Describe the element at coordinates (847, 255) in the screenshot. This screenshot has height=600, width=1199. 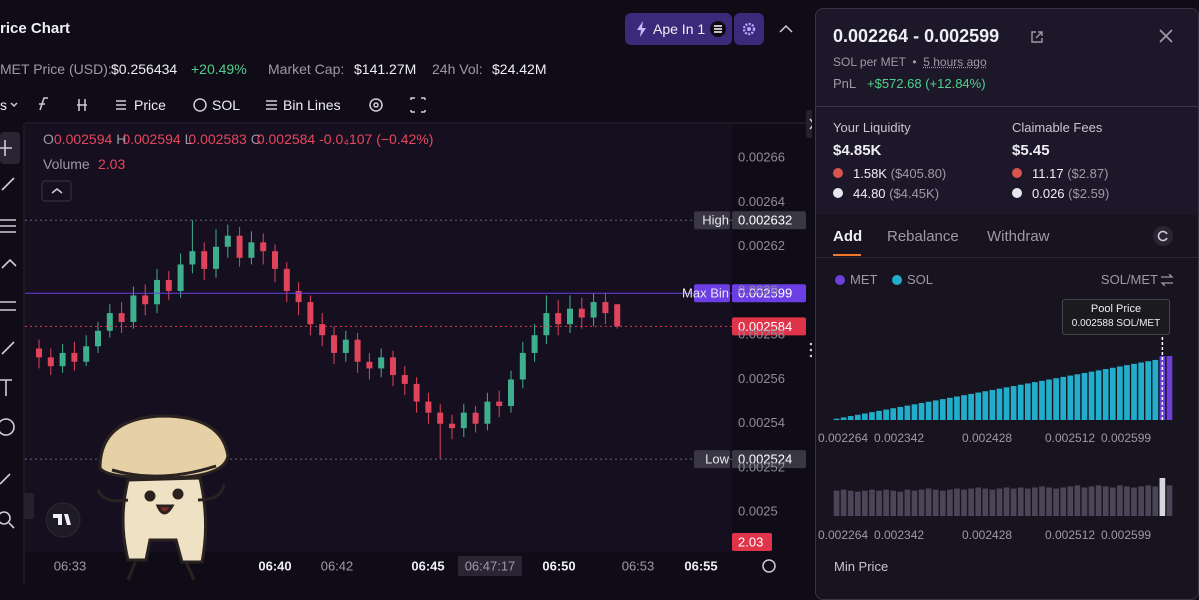
I see `tab-underline` at that location.